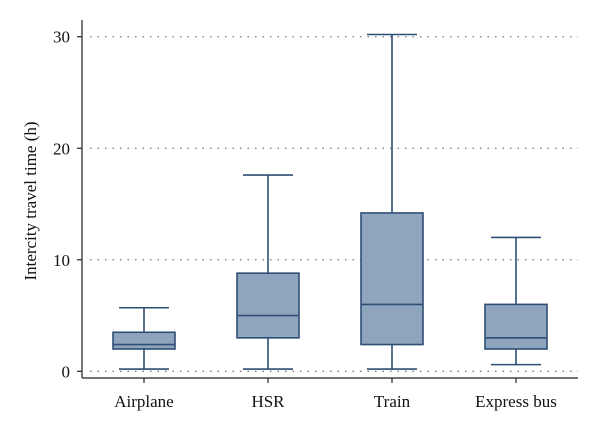 This screenshot has width=600, height=432. I want to click on y-tick-labels: 0 10 20 30, so click(61, 205).